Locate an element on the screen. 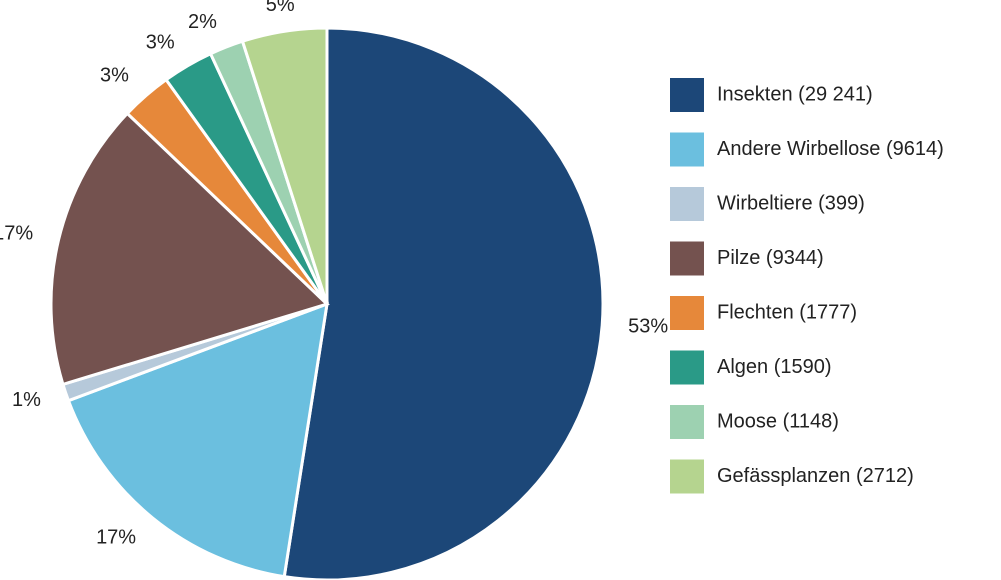 The height and width of the screenshot is (580, 1001). value-label: 5% is located at coordinates (280, 8).